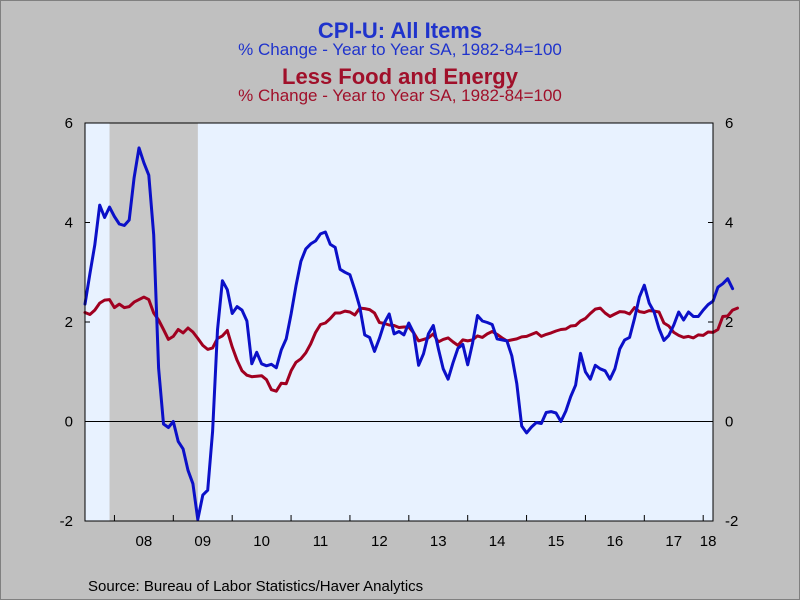 This screenshot has height=600, width=800. Describe the element at coordinates (69, 123) in the screenshot. I see `y-tick-label-left: 6` at that location.